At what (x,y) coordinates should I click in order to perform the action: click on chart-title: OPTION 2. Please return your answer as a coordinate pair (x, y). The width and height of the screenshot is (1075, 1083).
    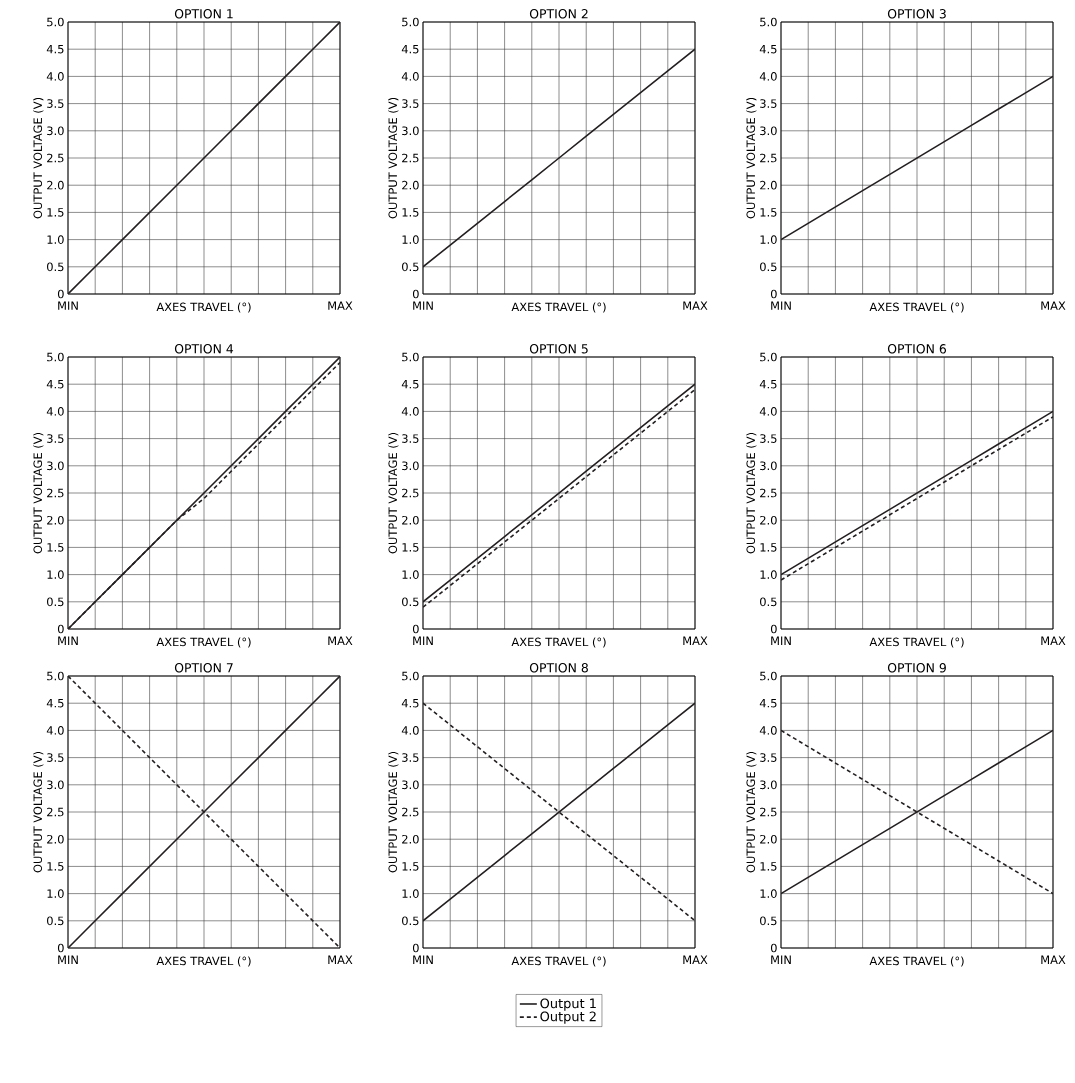
    Looking at the image, I should click on (558, 14).